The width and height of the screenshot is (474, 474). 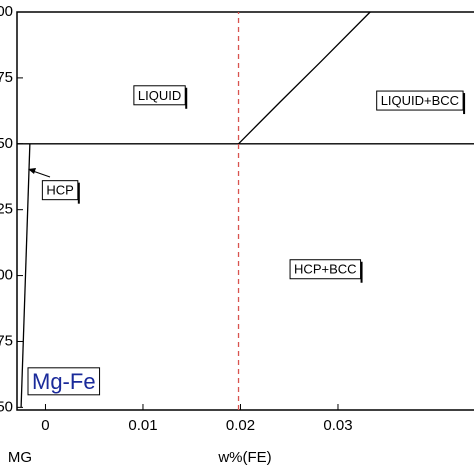 I want to click on arrow-head, so click(x=32, y=171).